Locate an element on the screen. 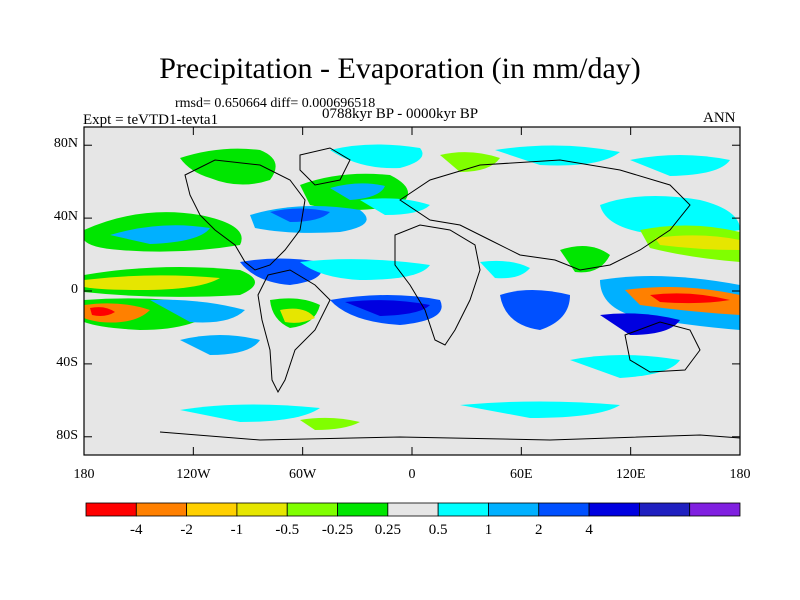 Image resolution: width=800 pixels, height=600 pixels. colorbar-label: -1 is located at coordinates (237, 530).